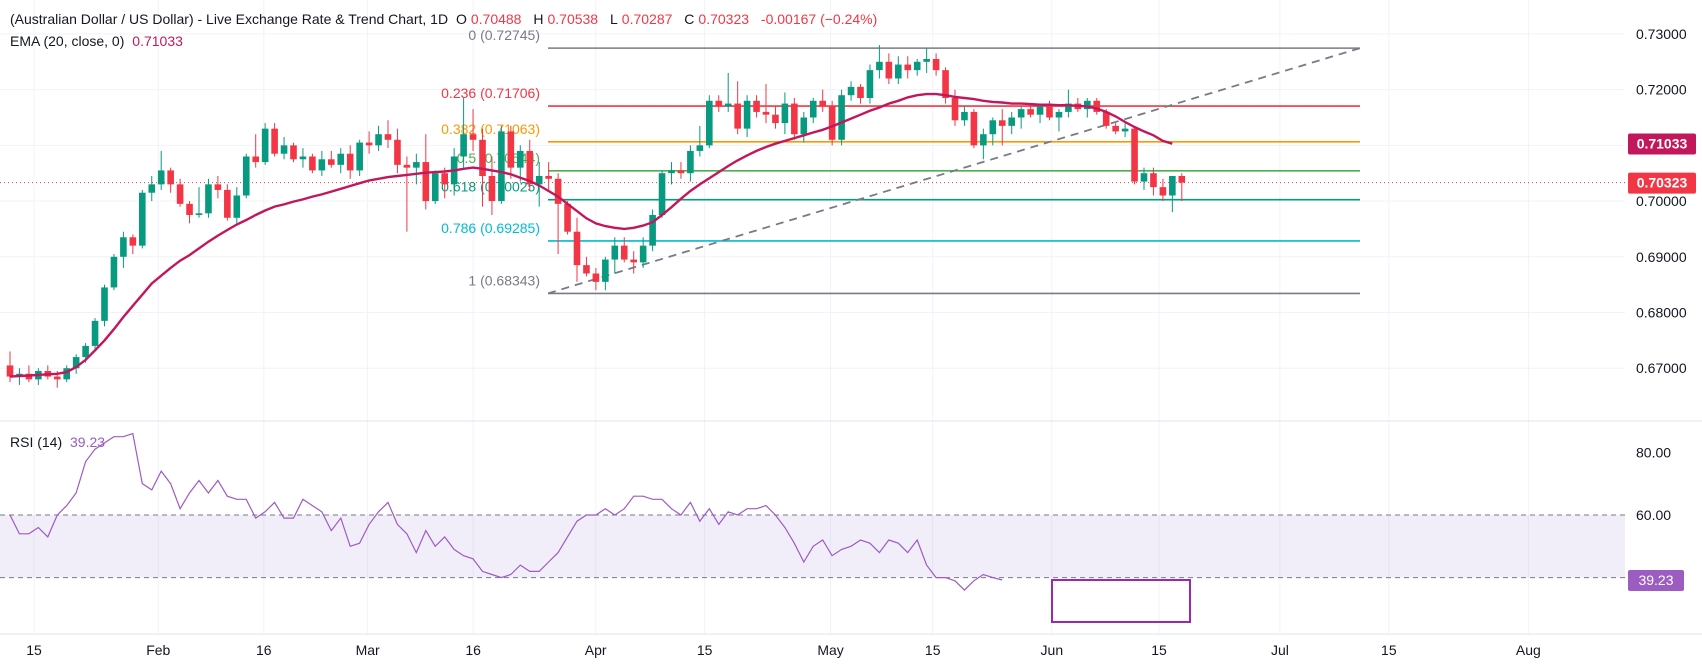 The height and width of the screenshot is (671, 1702). I want to click on price-tick-label: 0.70000, so click(1661, 201).